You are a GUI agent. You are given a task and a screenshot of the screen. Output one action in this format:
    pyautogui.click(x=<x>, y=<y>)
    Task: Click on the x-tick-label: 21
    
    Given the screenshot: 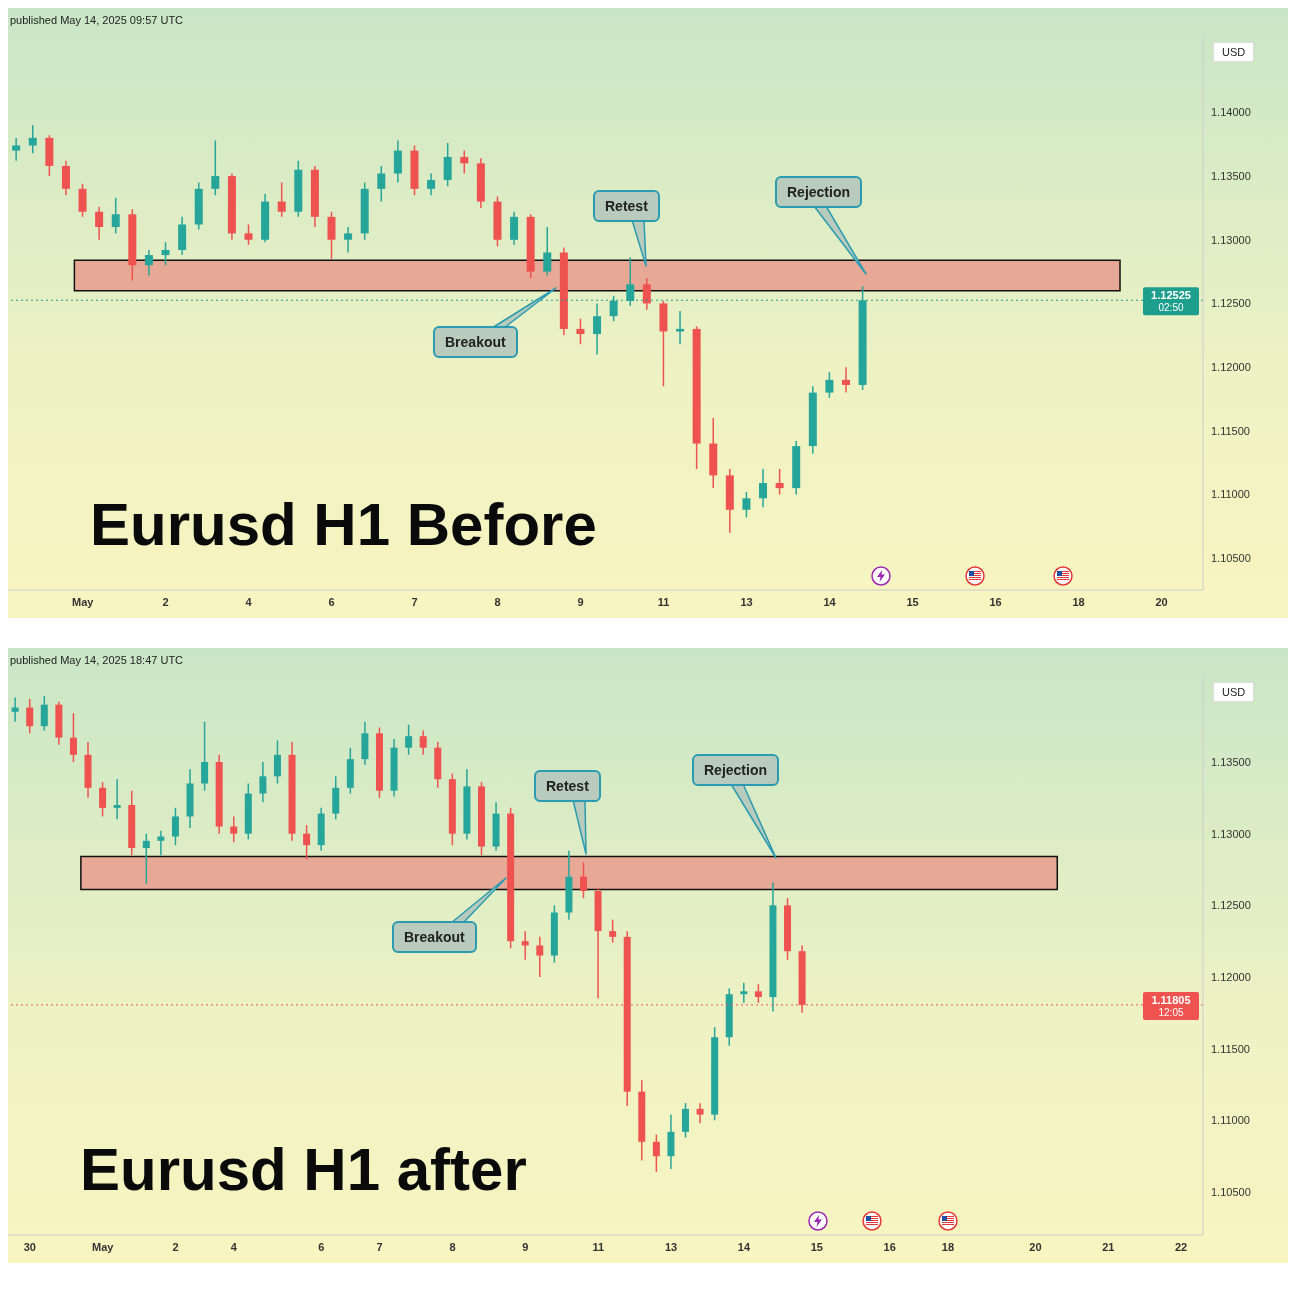 What is the action you would take?
    pyautogui.click(x=1108, y=1246)
    